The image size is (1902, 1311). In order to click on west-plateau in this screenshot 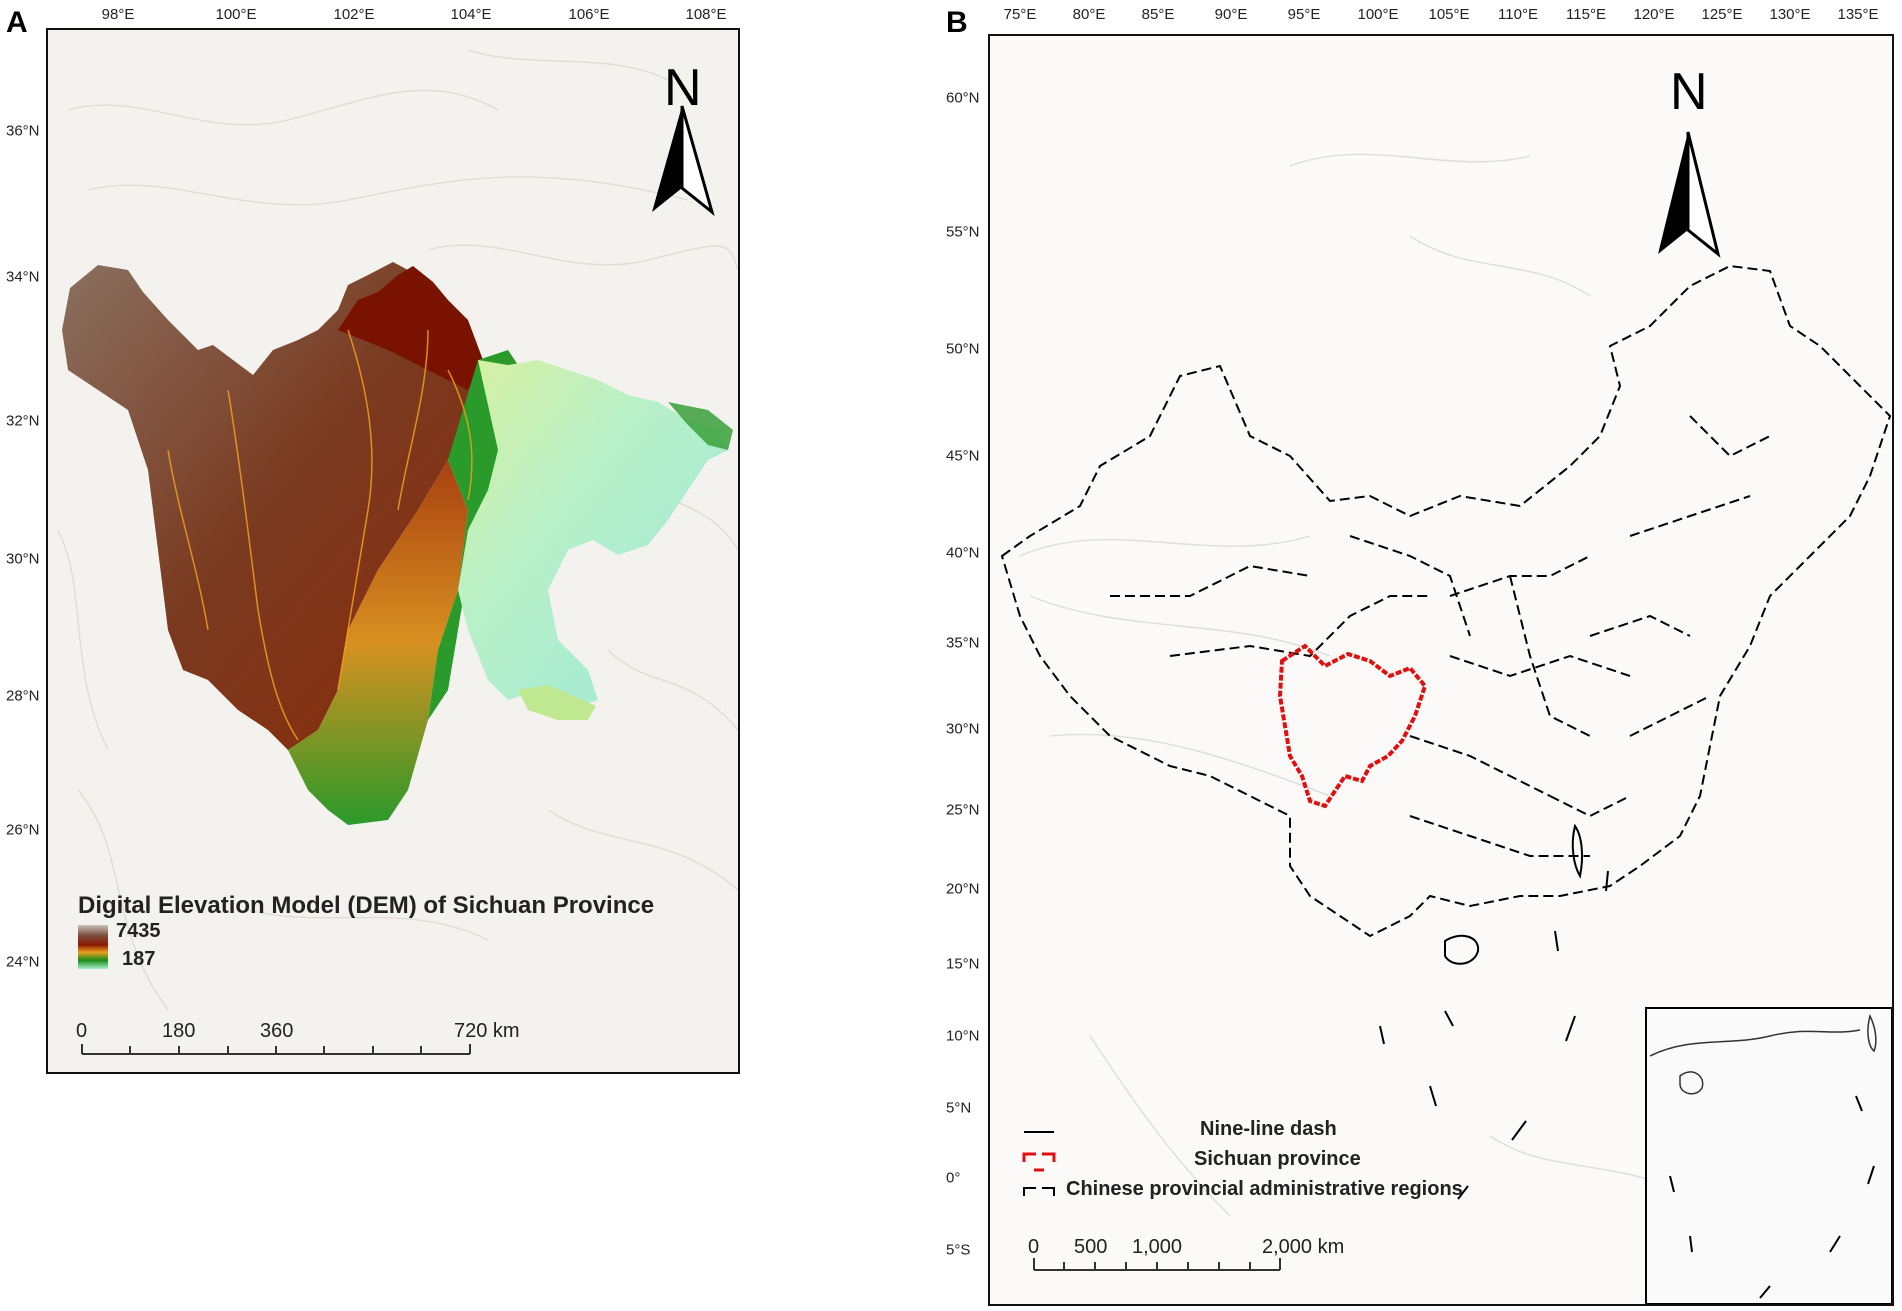, I will do `click(270, 506)`.